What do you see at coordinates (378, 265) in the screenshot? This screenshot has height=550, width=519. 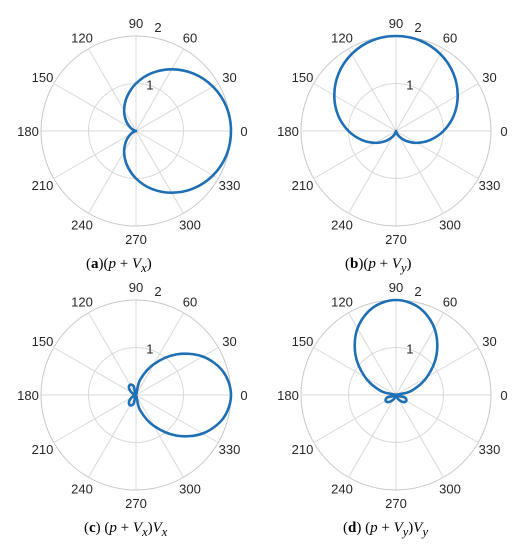 I see `caption-b: (b)(p + Vy)` at bounding box center [378, 265].